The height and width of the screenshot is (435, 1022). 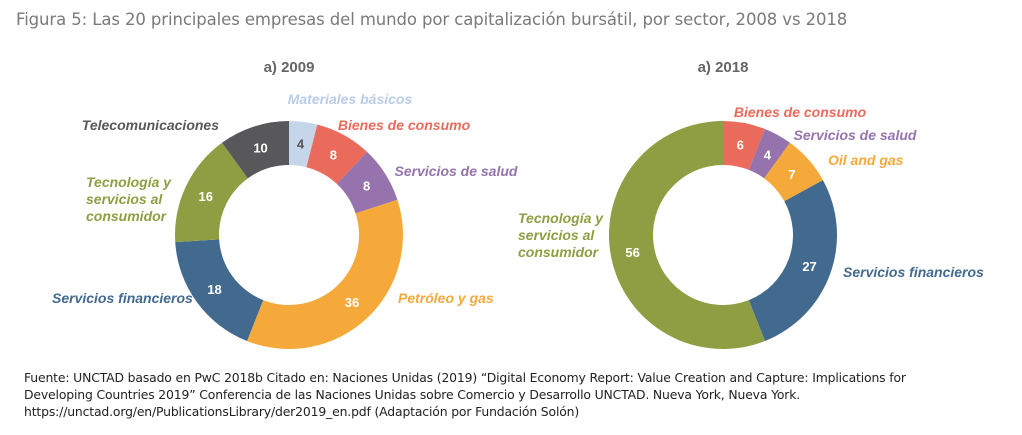 I want to click on slice-value-label: 18, so click(x=214, y=289).